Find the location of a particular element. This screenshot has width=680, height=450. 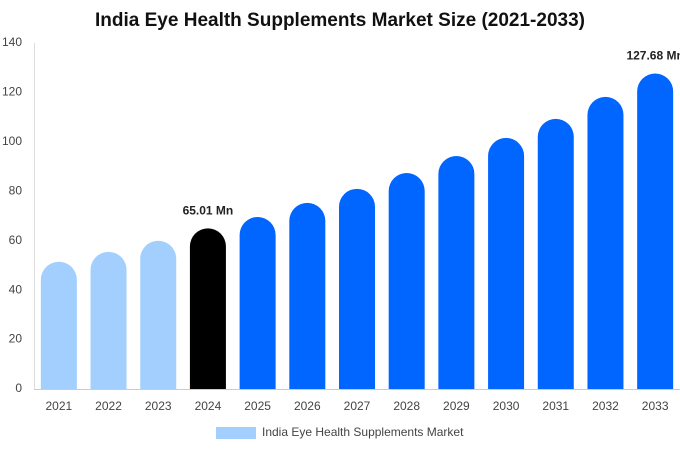

x-tick-label: 2030 is located at coordinates (506, 406).